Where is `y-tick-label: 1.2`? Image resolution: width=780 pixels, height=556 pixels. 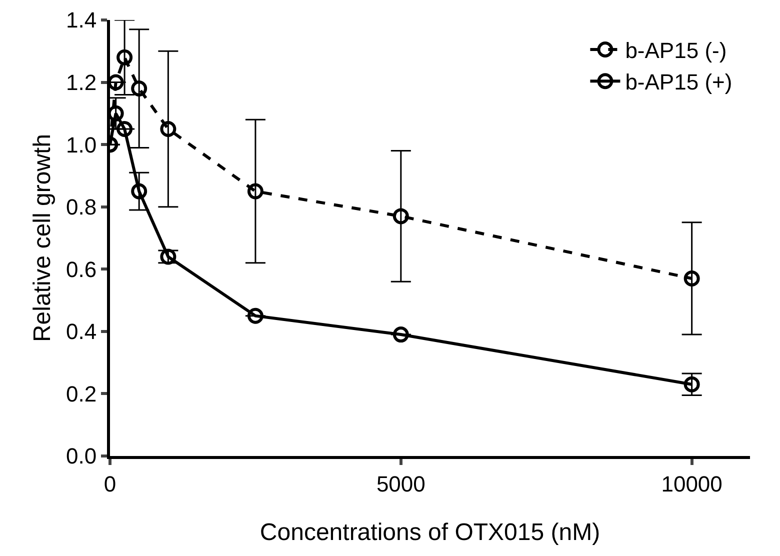 y-tick-label: 1.2 is located at coordinates (81, 82).